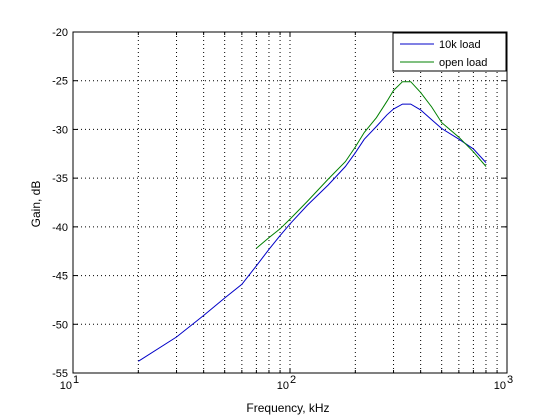 This screenshot has height=420, width=560. Describe the element at coordinates (60, 325) in the screenshot. I see `y-tick-label: -50` at that location.